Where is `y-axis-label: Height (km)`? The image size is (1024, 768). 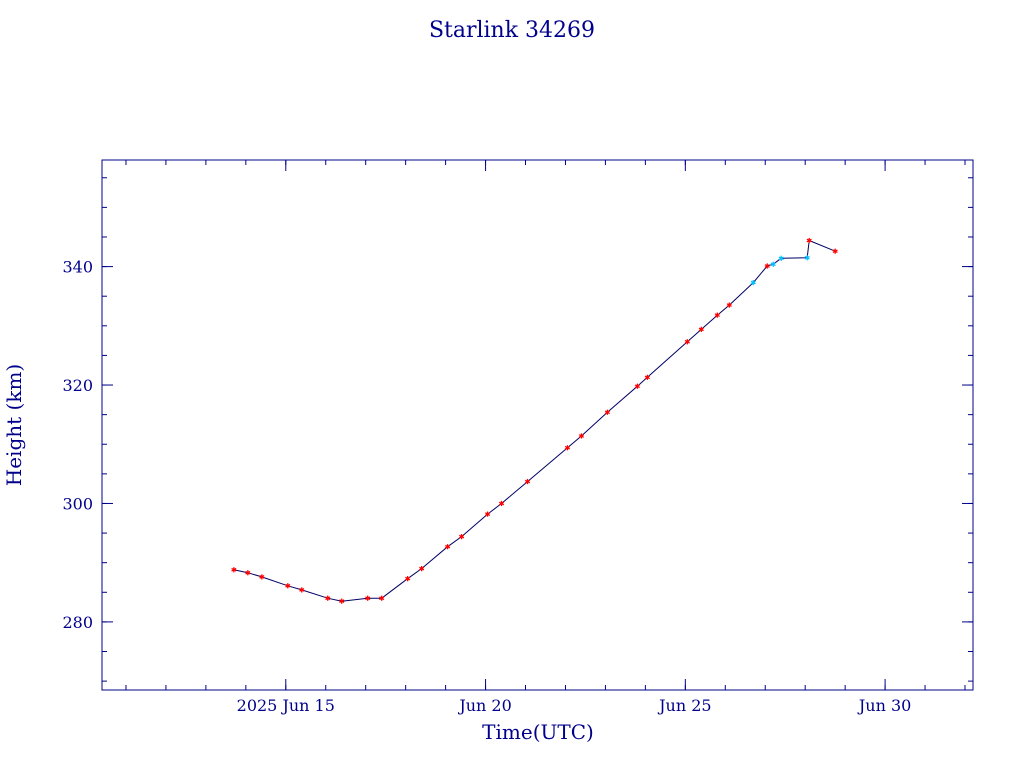
y-axis-label: Height (km) is located at coordinates (14, 425).